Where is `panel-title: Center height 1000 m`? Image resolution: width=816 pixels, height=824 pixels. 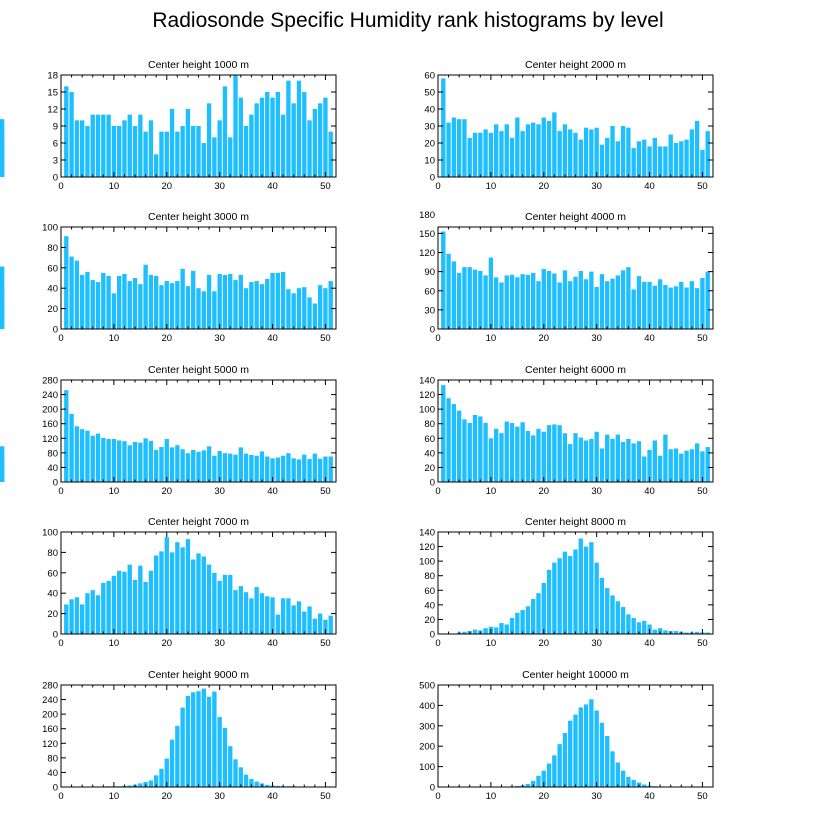 panel-title: Center height 1000 m is located at coordinates (198, 65).